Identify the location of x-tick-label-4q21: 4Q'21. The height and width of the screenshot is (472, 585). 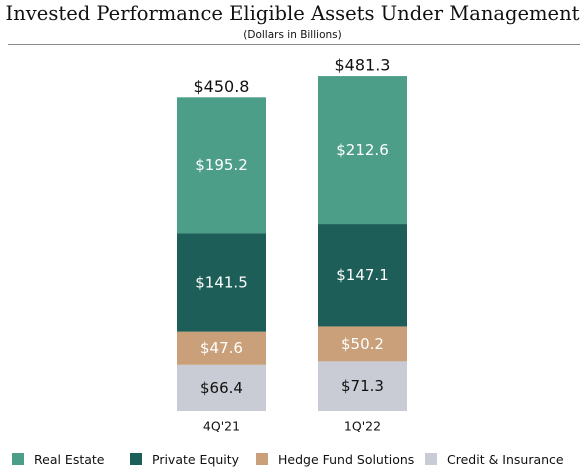
(221, 426).